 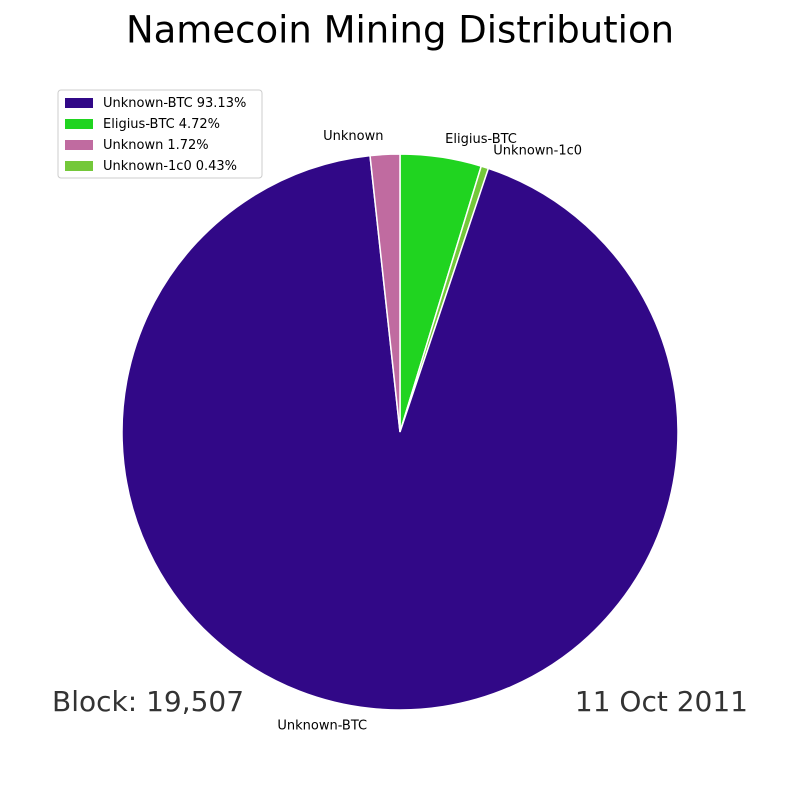 I want to click on slice-label: Eligius-BTC, so click(x=481, y=139).